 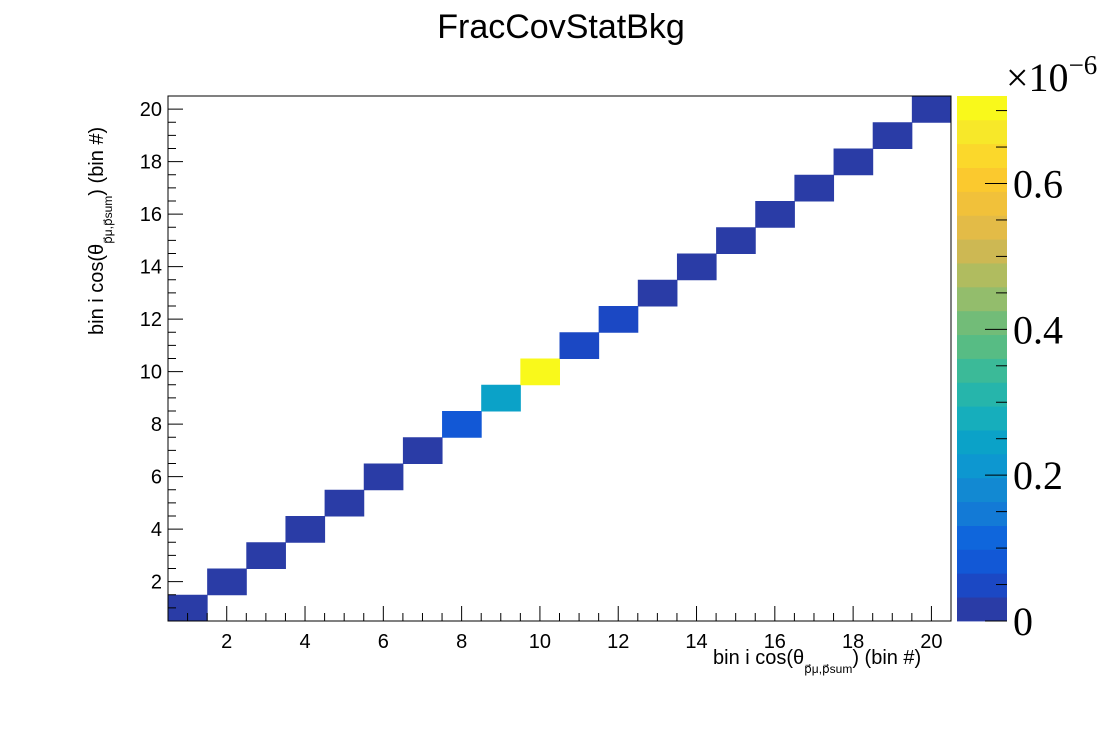 What do you see at coordinates (151, 110) in the screenshot?
I see `y-tick-label: 20` at bounding box center [151, 110].